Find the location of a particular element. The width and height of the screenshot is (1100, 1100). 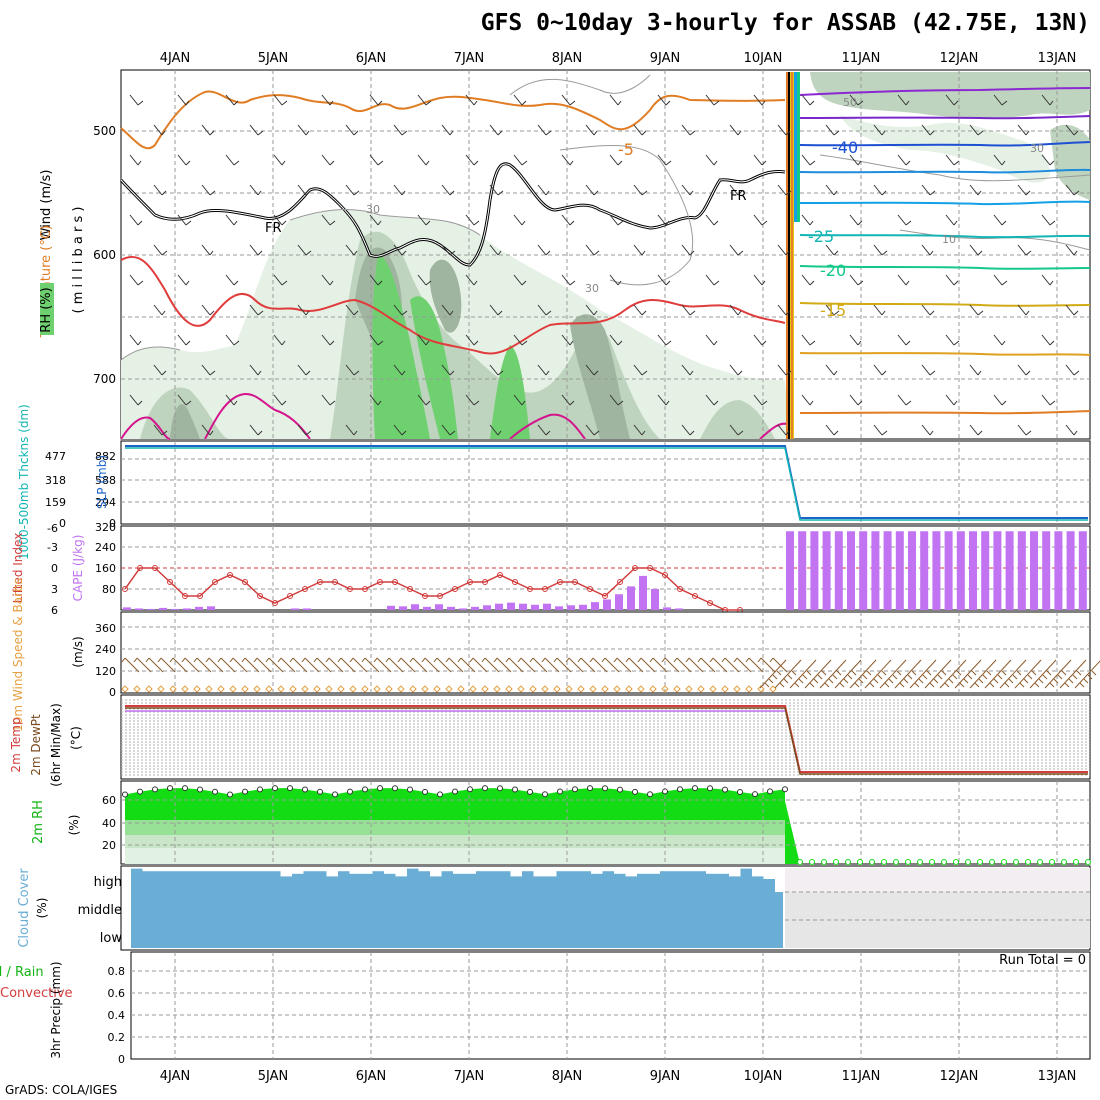

bottom-axis-5jan: 5JAN is located at coordinates (273, 1076).